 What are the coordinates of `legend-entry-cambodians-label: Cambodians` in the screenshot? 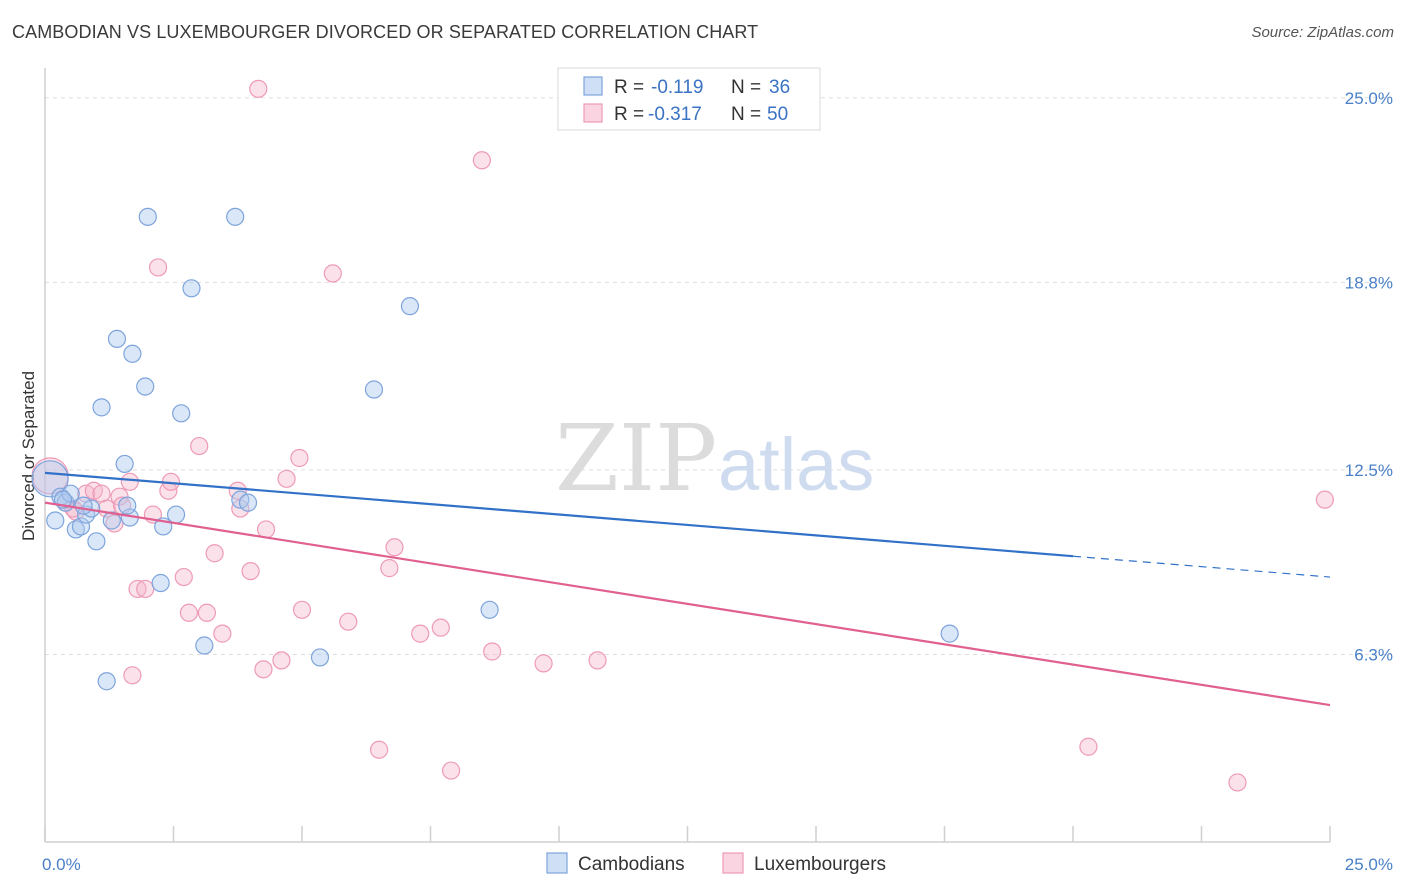 It's located at (631, 864).